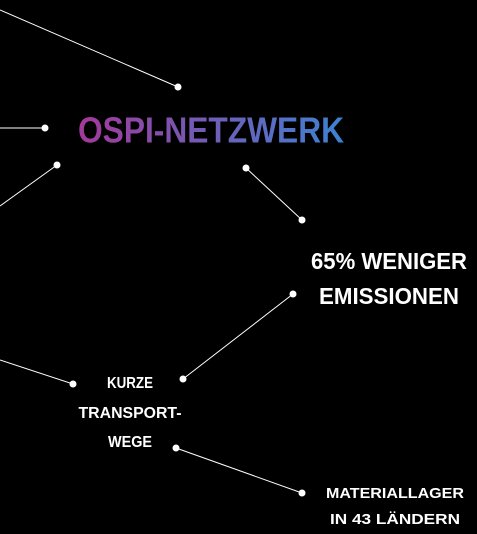 This screenshot has height=534, width=477. Describe the element at coordinates (395, 506) in the screenshot. I see `node-2: MATERIALLAGER IN 43 LÄNDERN` at that location.